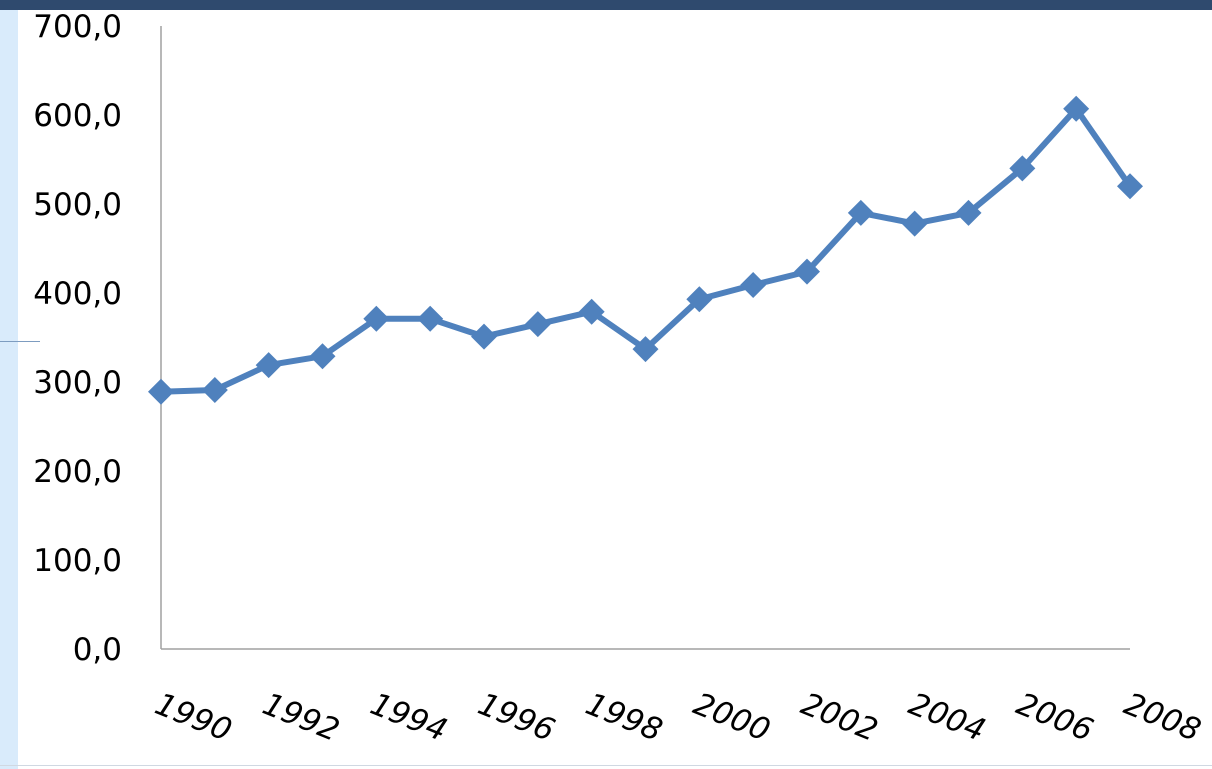  Describe the element at coordinates (20, 341) in the screenshot. I see `left-frame-rule` at that location.